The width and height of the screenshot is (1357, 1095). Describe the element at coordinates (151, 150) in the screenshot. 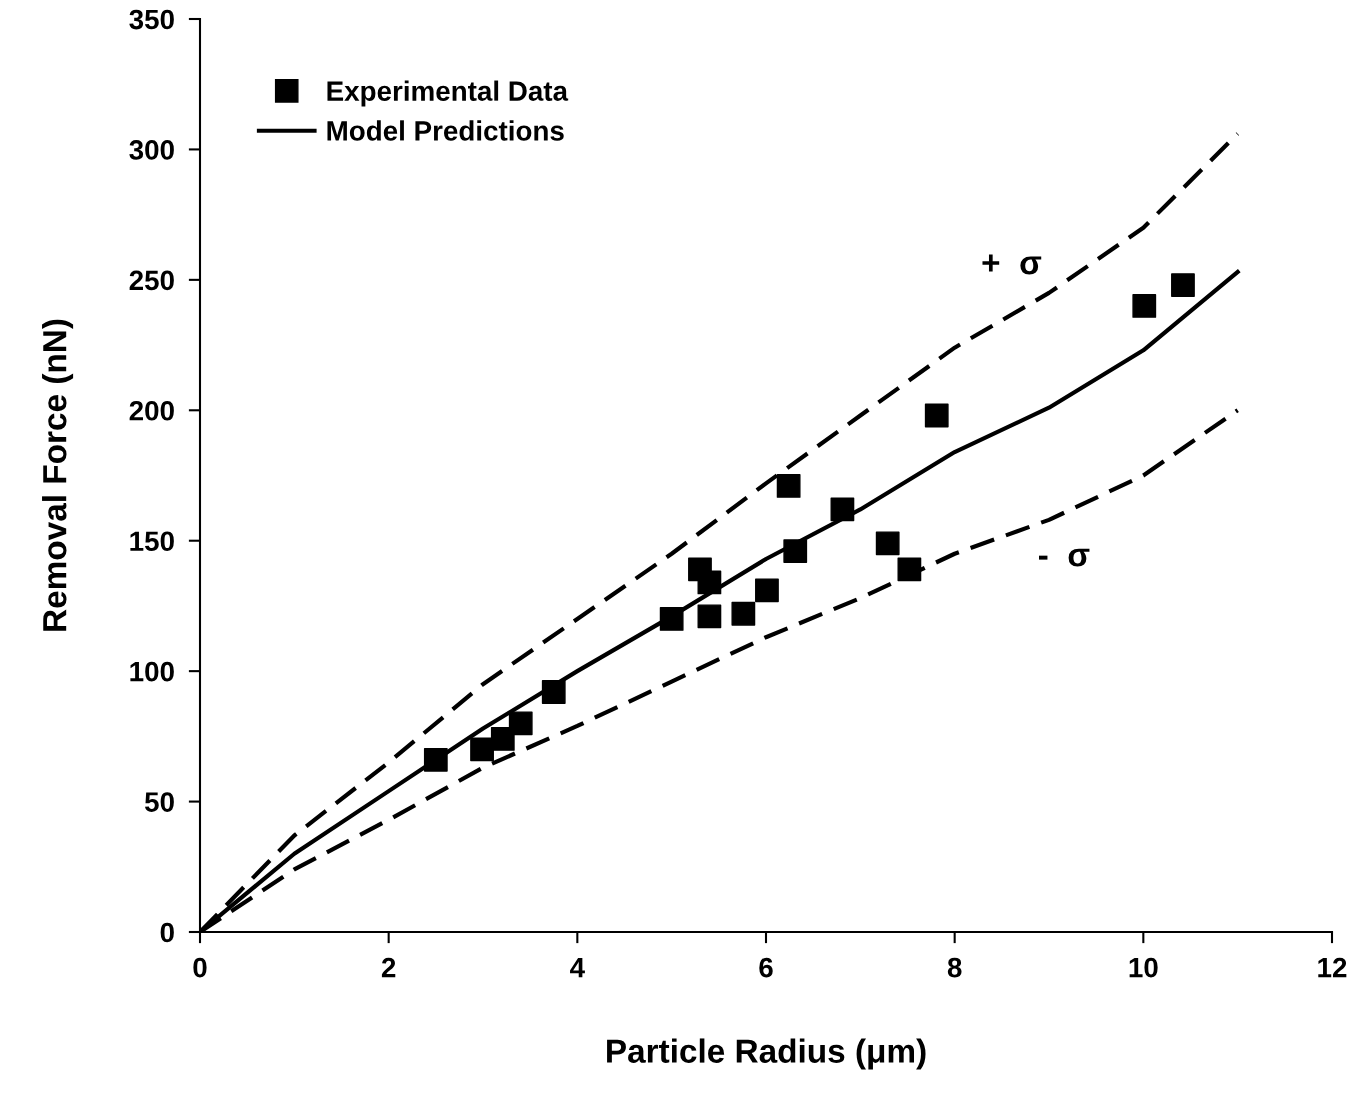

I see `y-tick-label: 300` at that location.